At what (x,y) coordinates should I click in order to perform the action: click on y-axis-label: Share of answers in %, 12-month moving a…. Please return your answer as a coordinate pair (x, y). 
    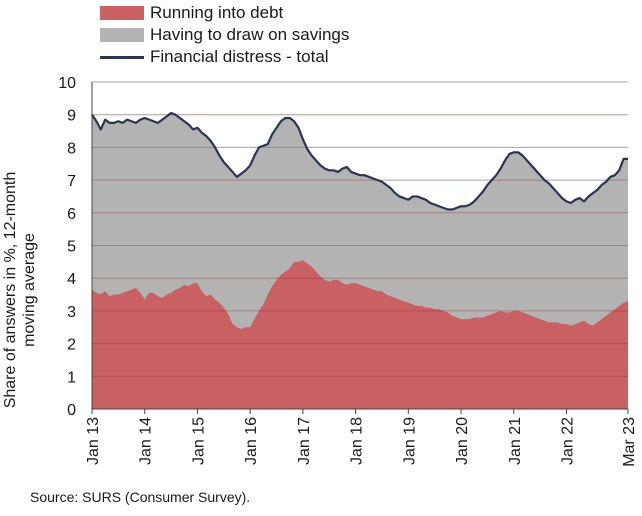
    Looking at the image, I should click on (20, 290).